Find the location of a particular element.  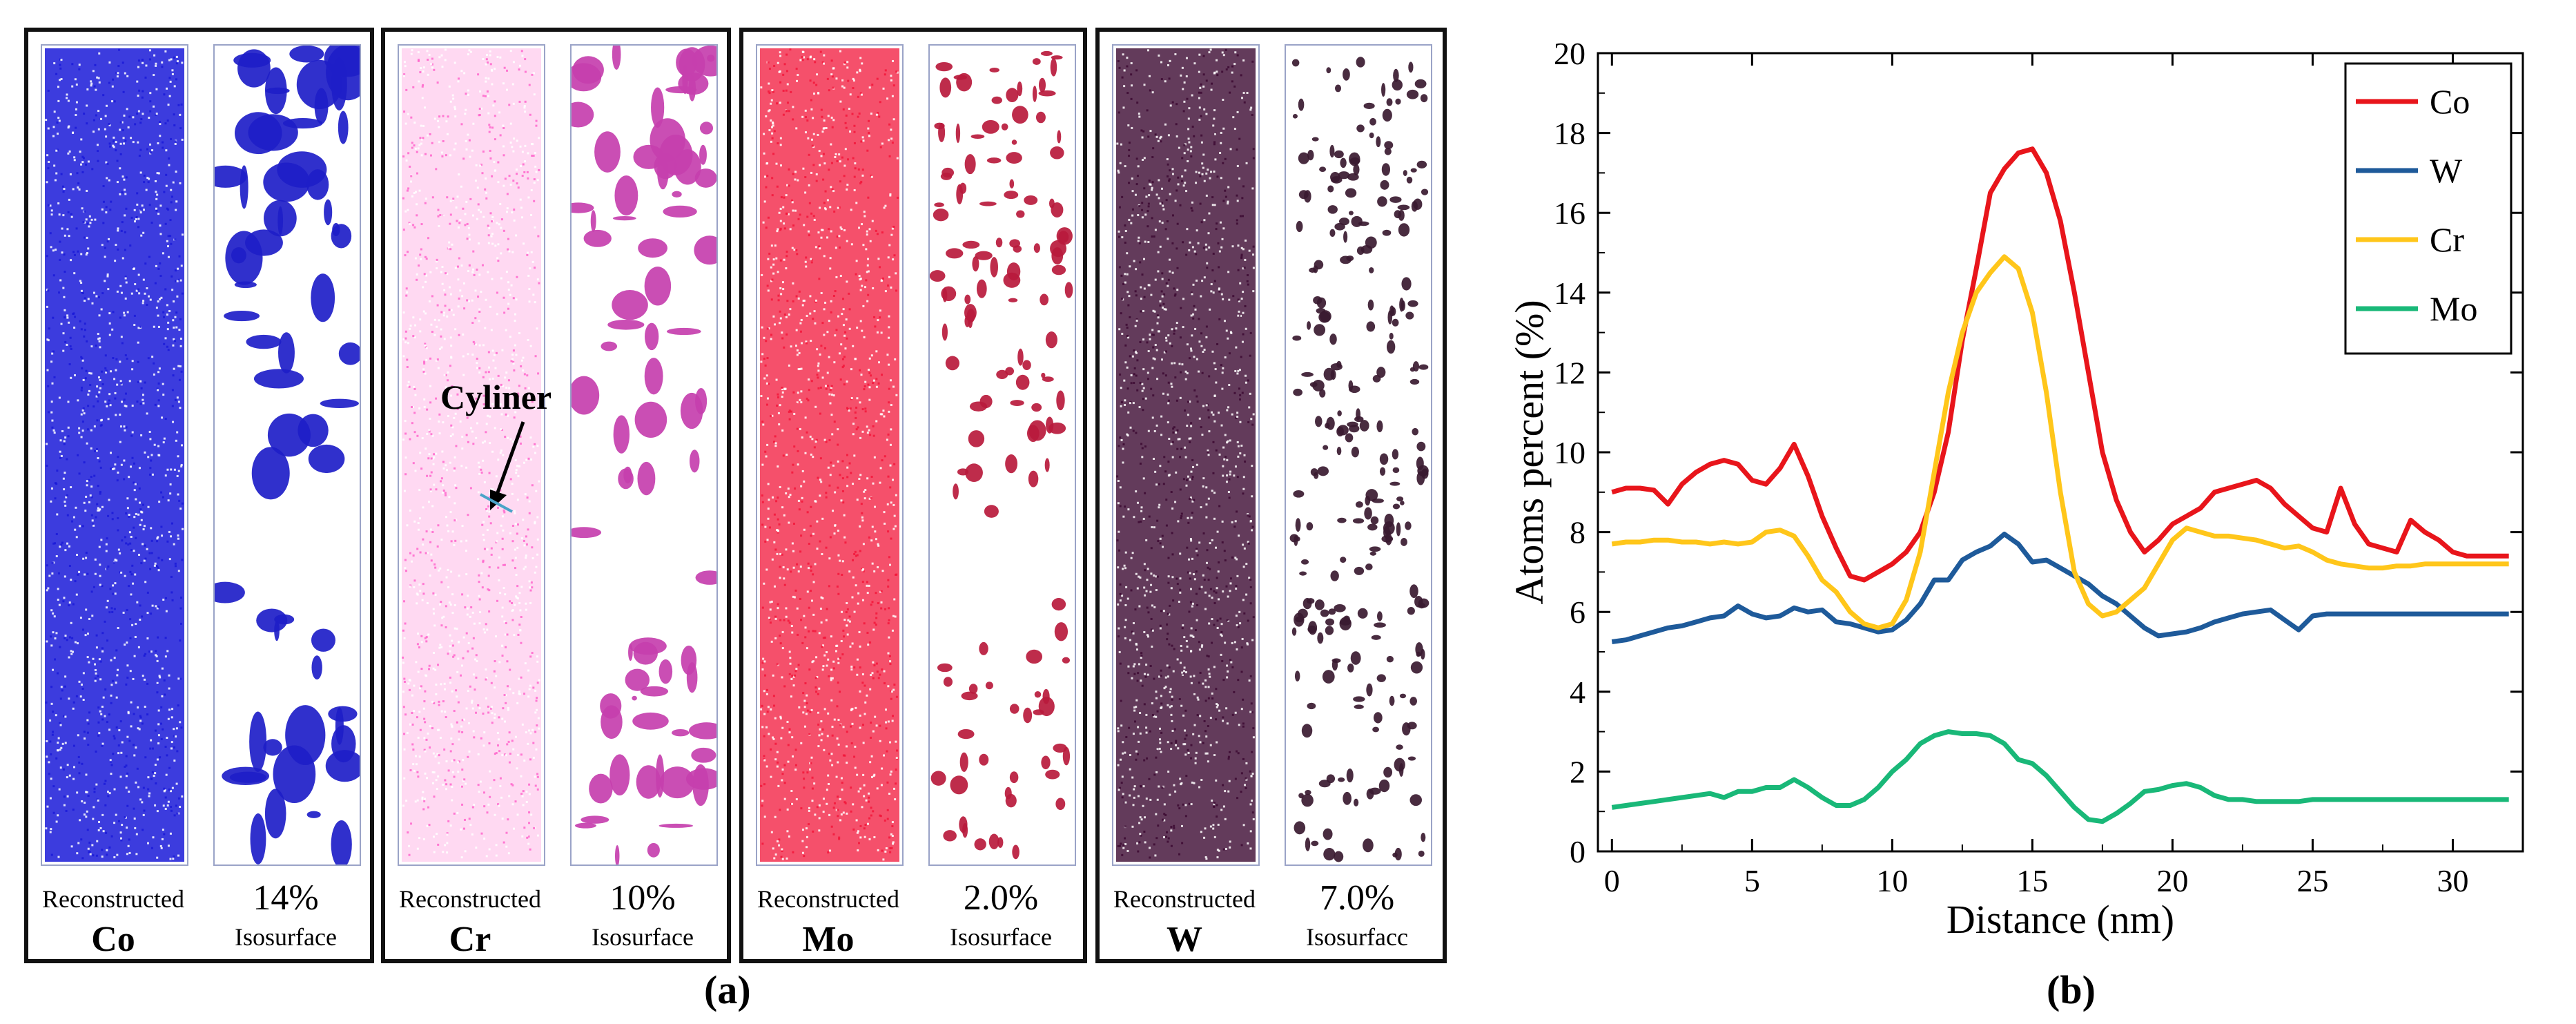

panel-a-label: (a) is located at coordinates (727, 989).